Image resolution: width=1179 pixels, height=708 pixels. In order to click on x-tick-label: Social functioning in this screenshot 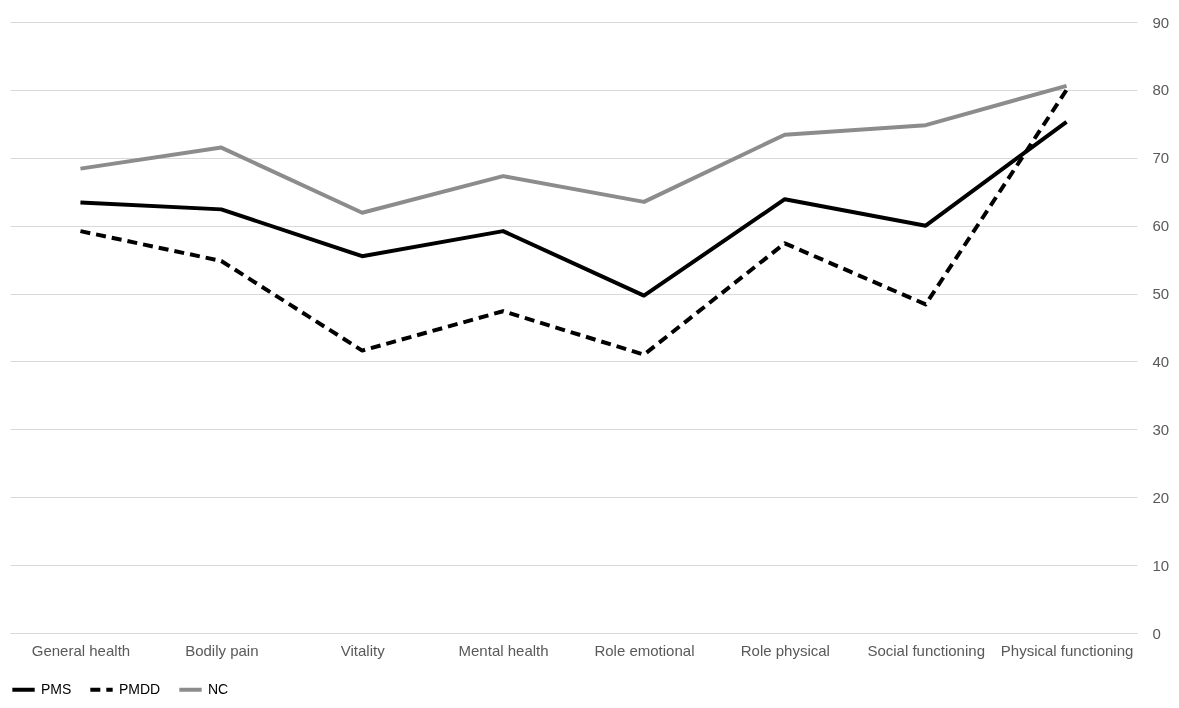, I will do `click(926, 650)`.